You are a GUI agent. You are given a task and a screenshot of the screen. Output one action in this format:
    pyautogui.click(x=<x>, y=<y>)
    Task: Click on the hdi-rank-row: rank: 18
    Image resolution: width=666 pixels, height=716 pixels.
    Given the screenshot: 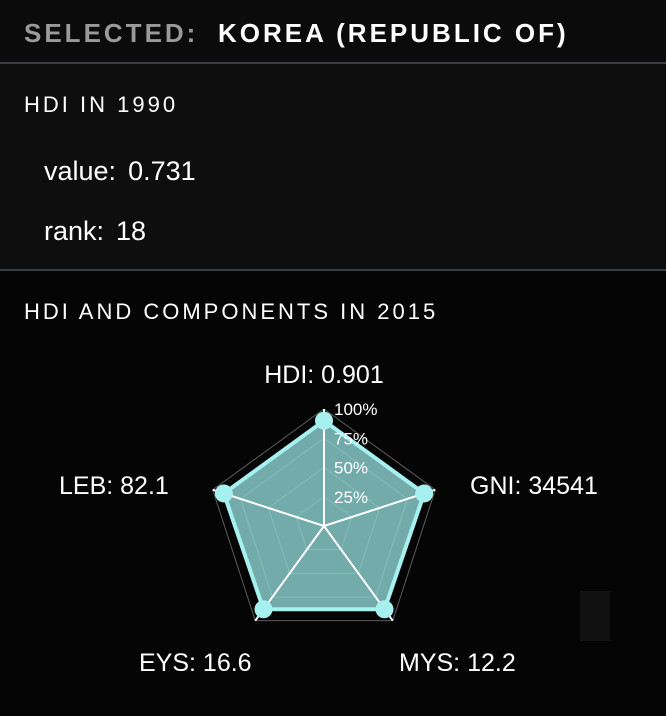 What is the action you would take?
    pyautogui.click(x=95, y=231)
    